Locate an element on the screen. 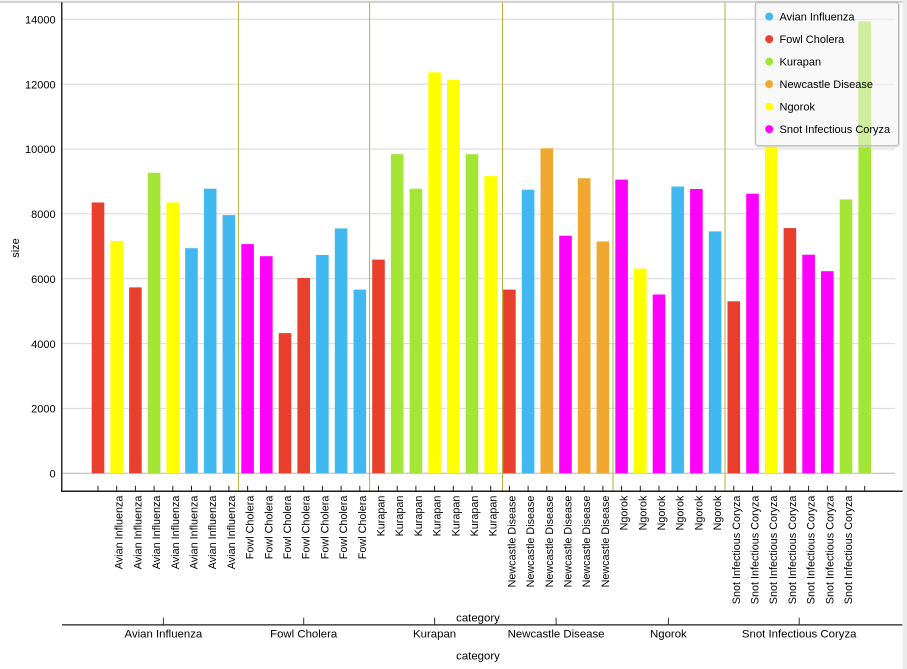 This screenshot has width=907, height=669. svg-text: size is located at coordinates (16, 248).